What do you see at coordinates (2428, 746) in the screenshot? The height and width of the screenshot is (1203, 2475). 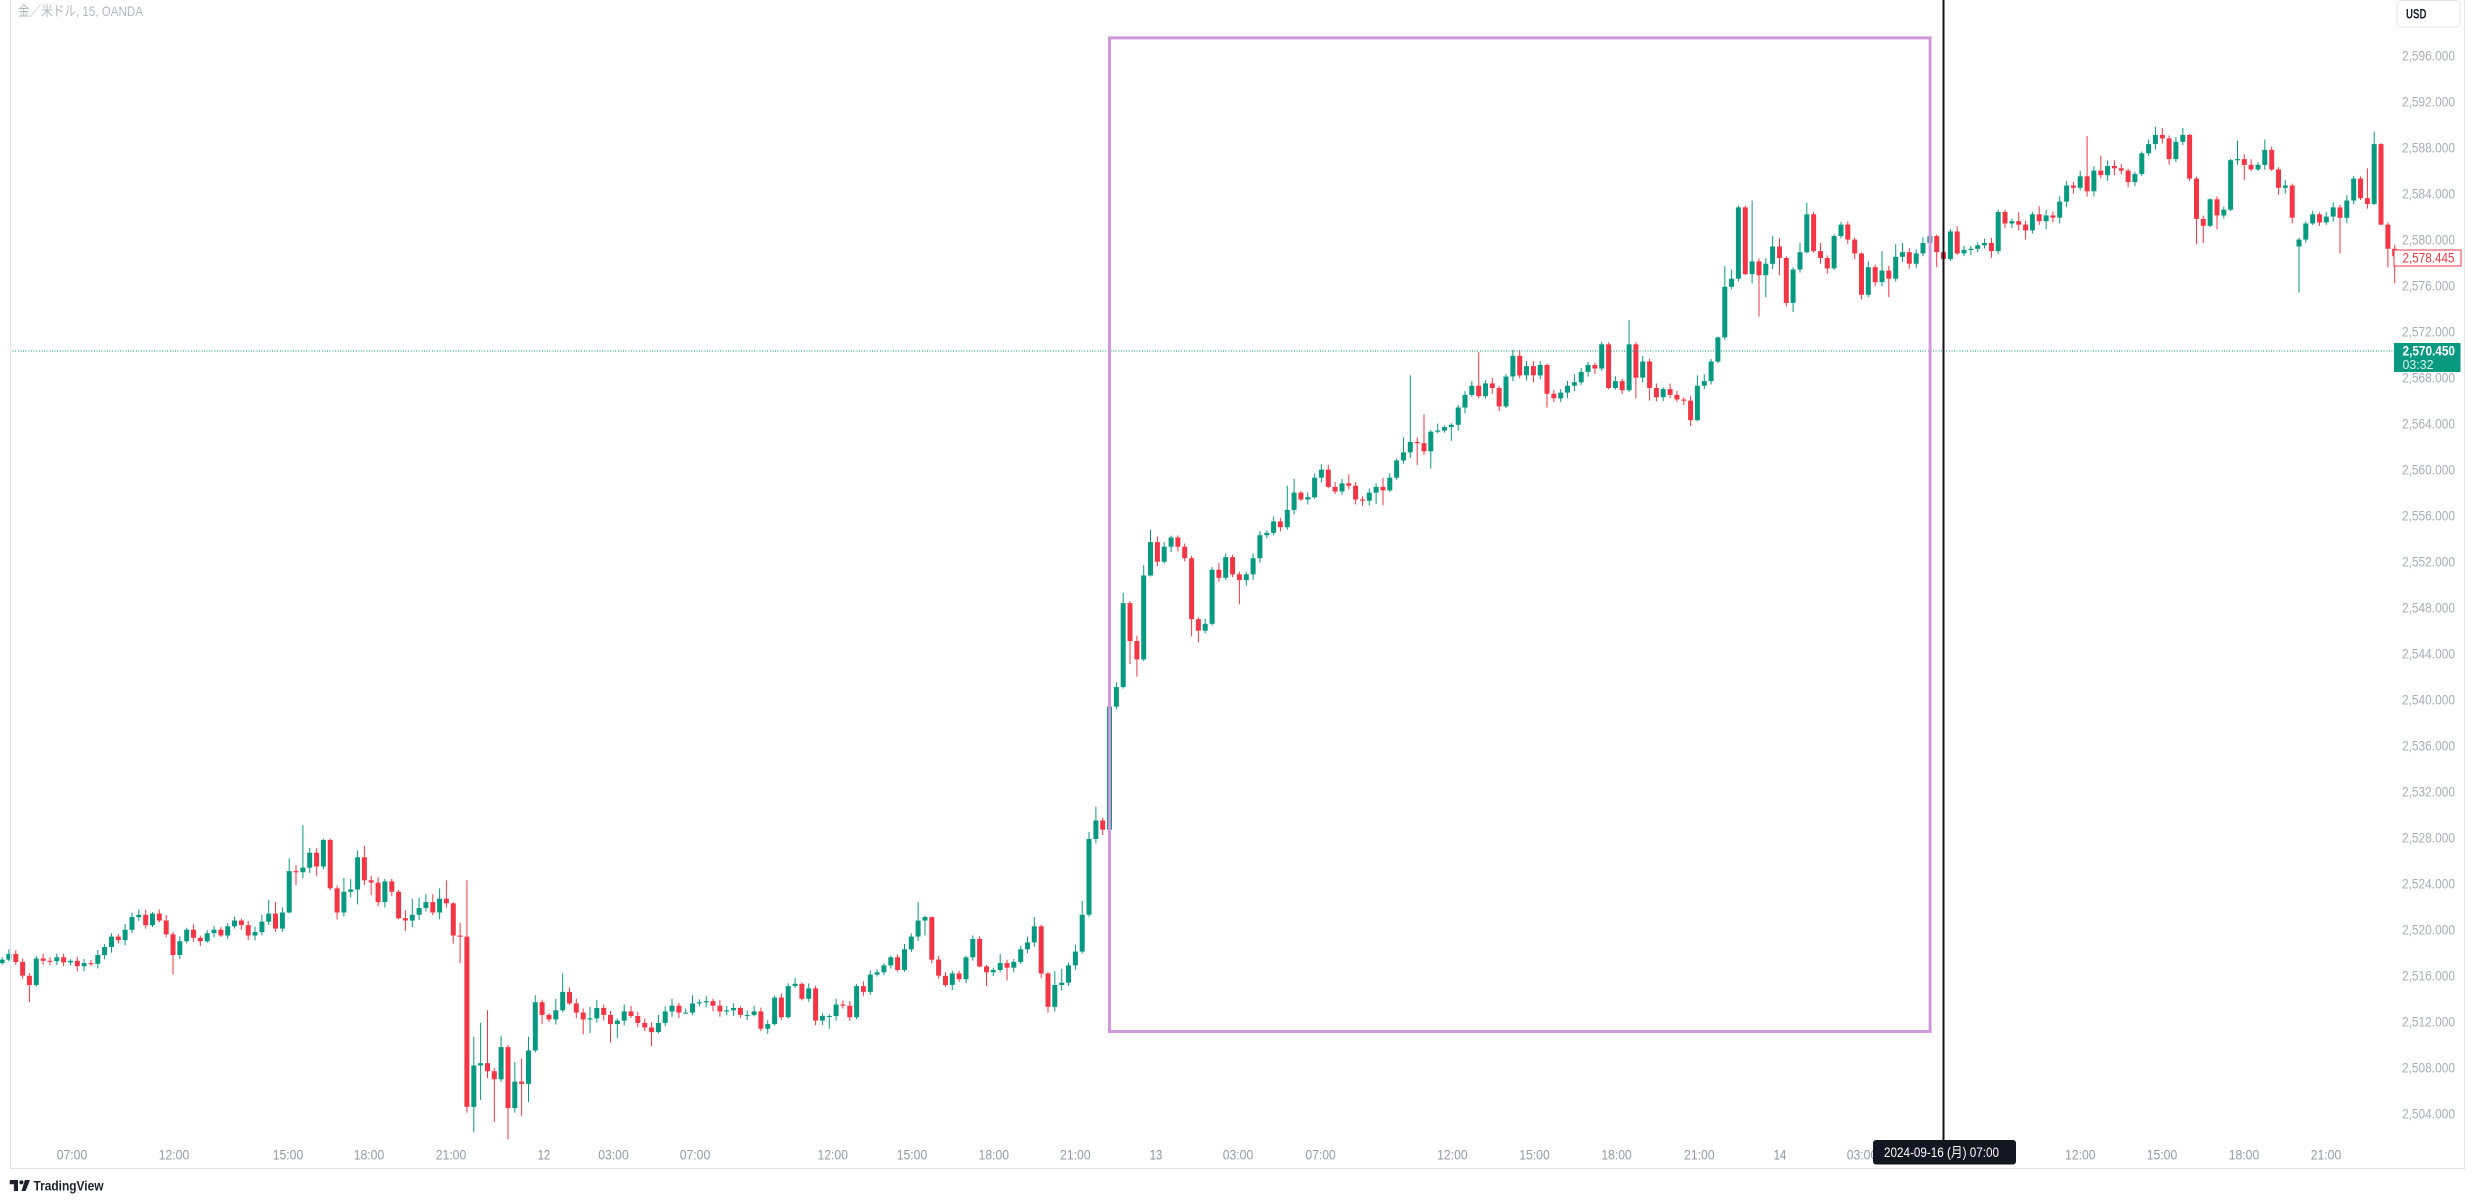 I see `svg-text: 2,536.000` at bounding box center [2428, 746].